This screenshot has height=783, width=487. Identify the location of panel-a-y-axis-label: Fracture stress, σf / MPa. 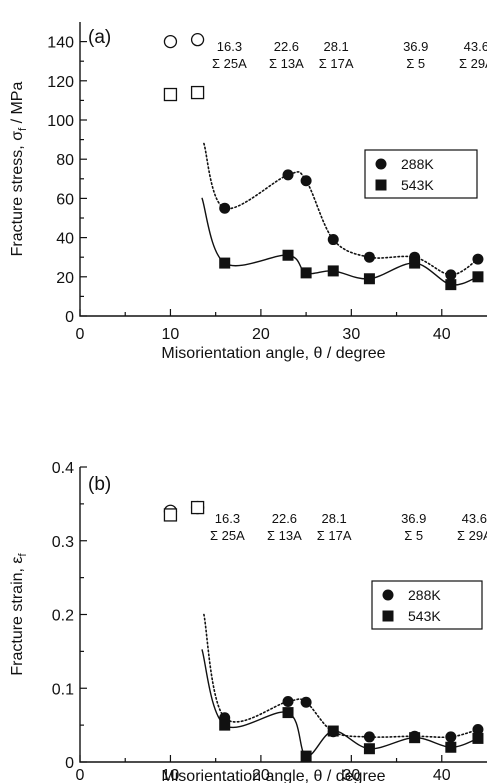
(19, 169).